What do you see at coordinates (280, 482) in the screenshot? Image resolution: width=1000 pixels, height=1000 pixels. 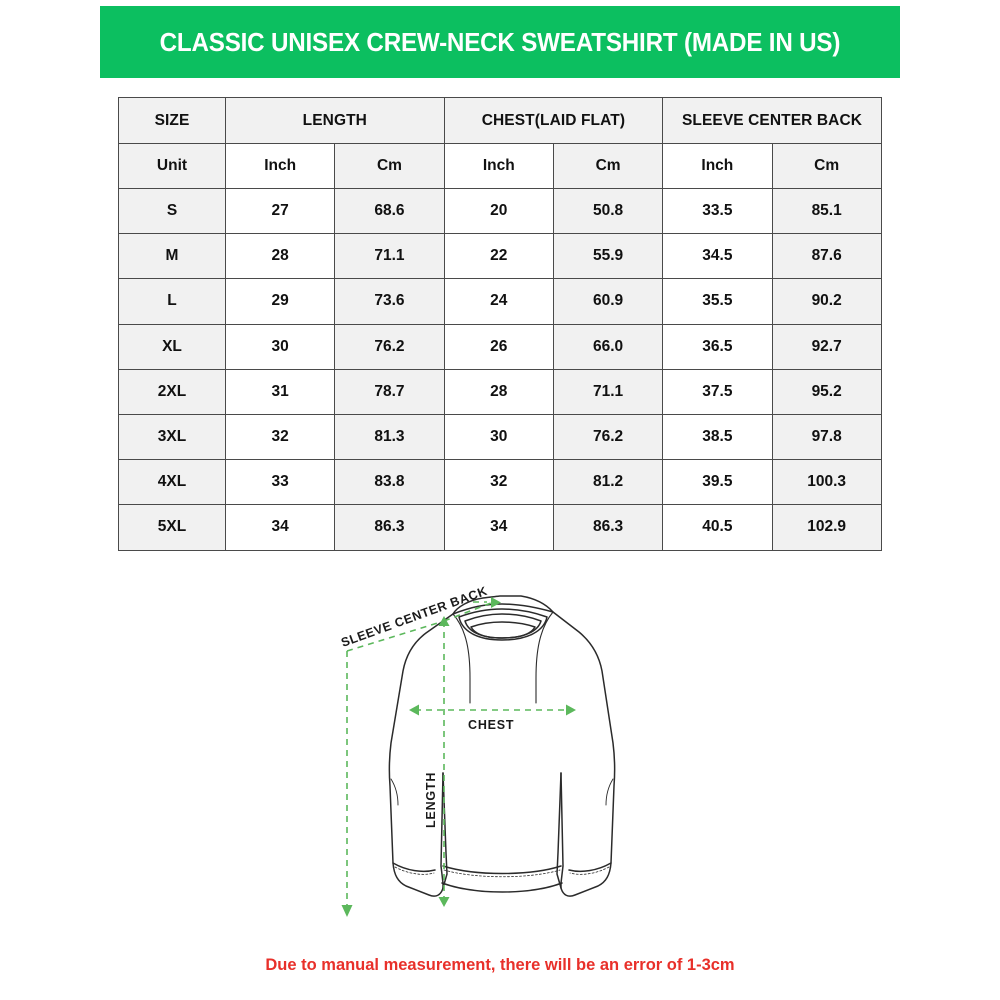 I see `cell-length-inch: 33` at bounding box center [280, 482].